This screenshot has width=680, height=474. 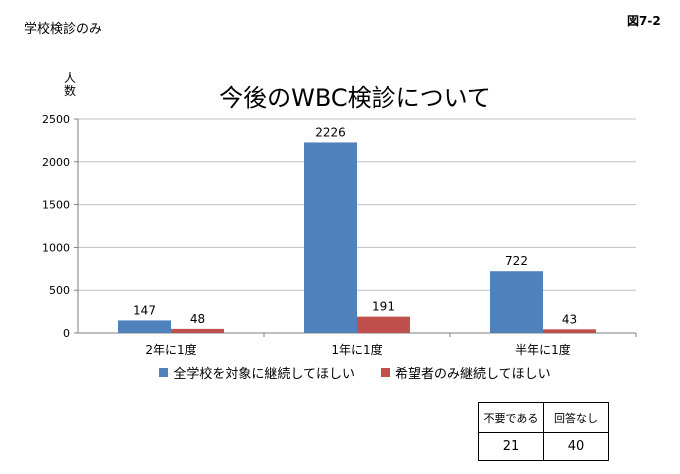 I want to click on data-label: 43, so click(x=569, y=319).